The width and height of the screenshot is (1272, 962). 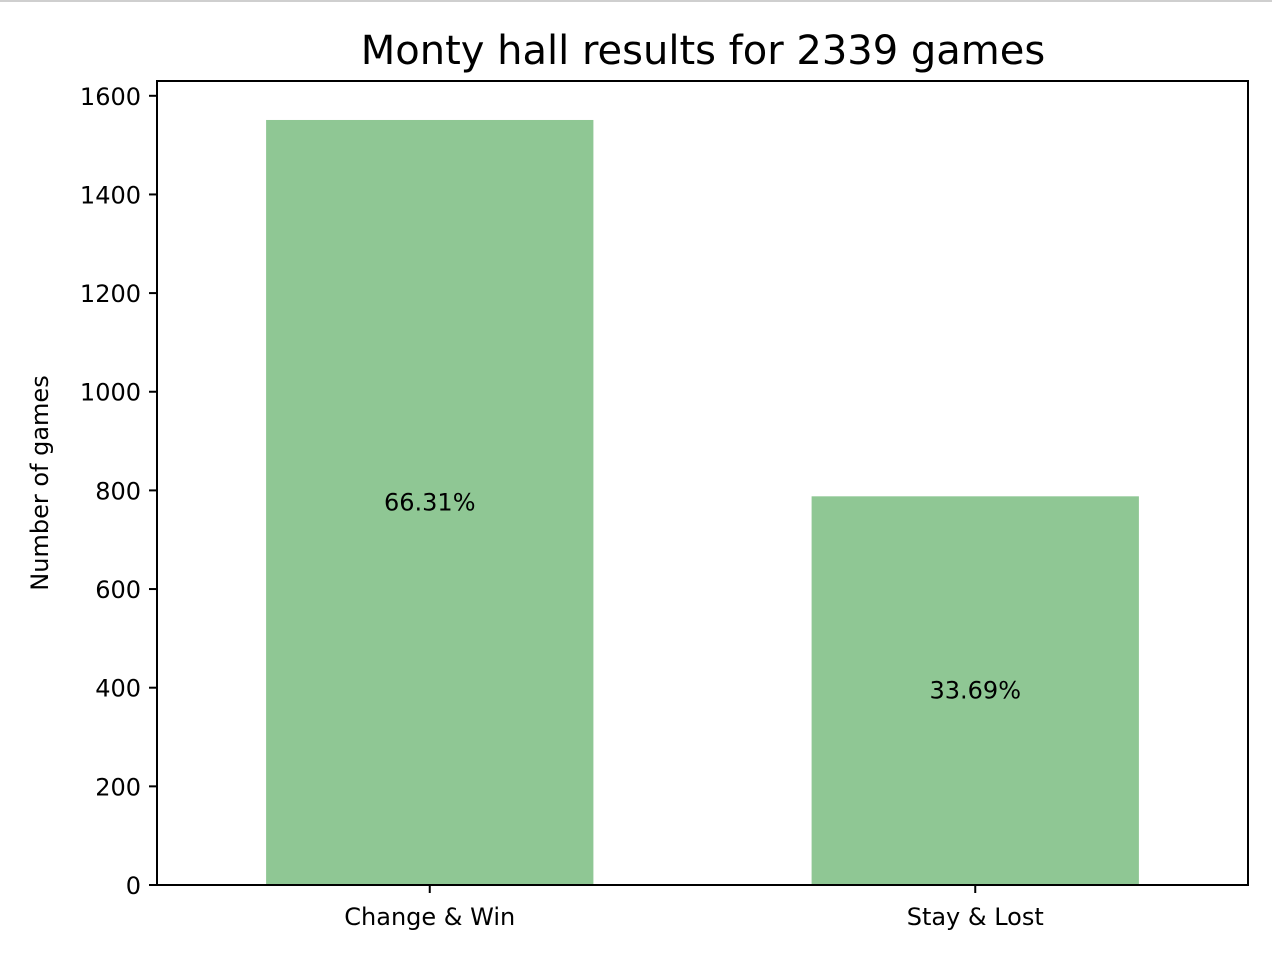 What do you see at coordinates (429, 917) in the screenshot?
I see `x-tick-label-0: Change & Win` at bounding box center [429, 917].